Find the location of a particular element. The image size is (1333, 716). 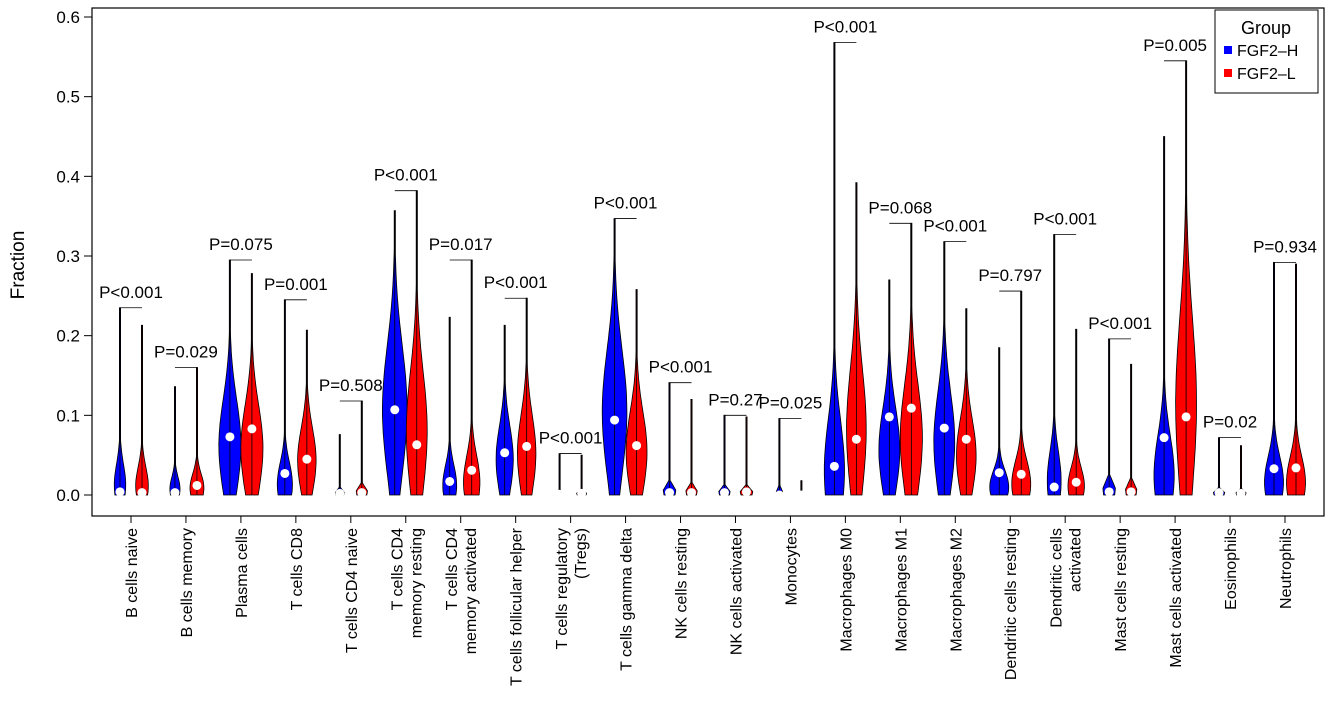

category-label: memory resting is located at coordinates (416, 583).